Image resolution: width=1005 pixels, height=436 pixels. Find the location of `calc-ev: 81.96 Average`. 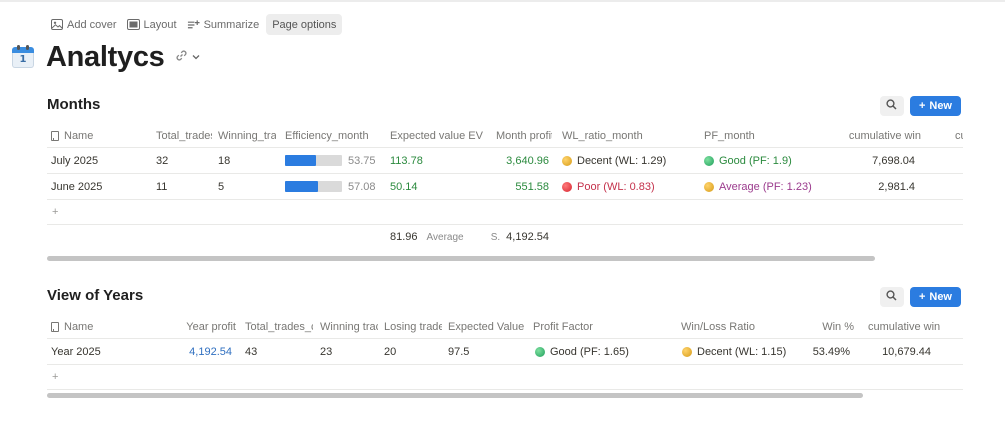

calc-ev: 81.96 Average is located at coordinates (440, 237).